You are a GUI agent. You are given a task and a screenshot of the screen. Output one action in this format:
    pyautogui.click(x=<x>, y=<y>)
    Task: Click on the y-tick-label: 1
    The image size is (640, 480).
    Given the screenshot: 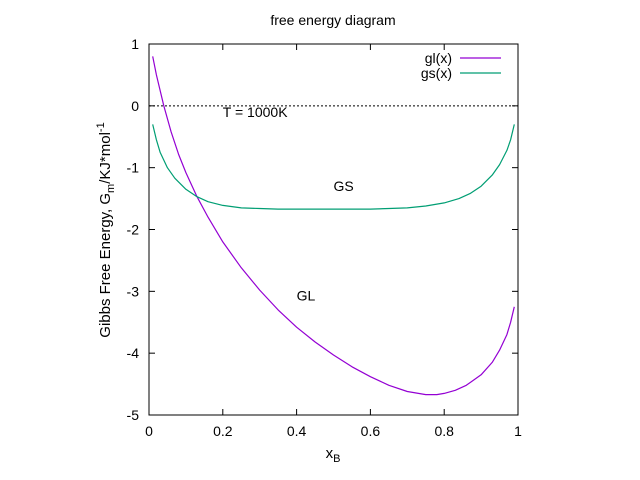 What is the action you would take?
    pyautogui.click(x=135, y=44)
    